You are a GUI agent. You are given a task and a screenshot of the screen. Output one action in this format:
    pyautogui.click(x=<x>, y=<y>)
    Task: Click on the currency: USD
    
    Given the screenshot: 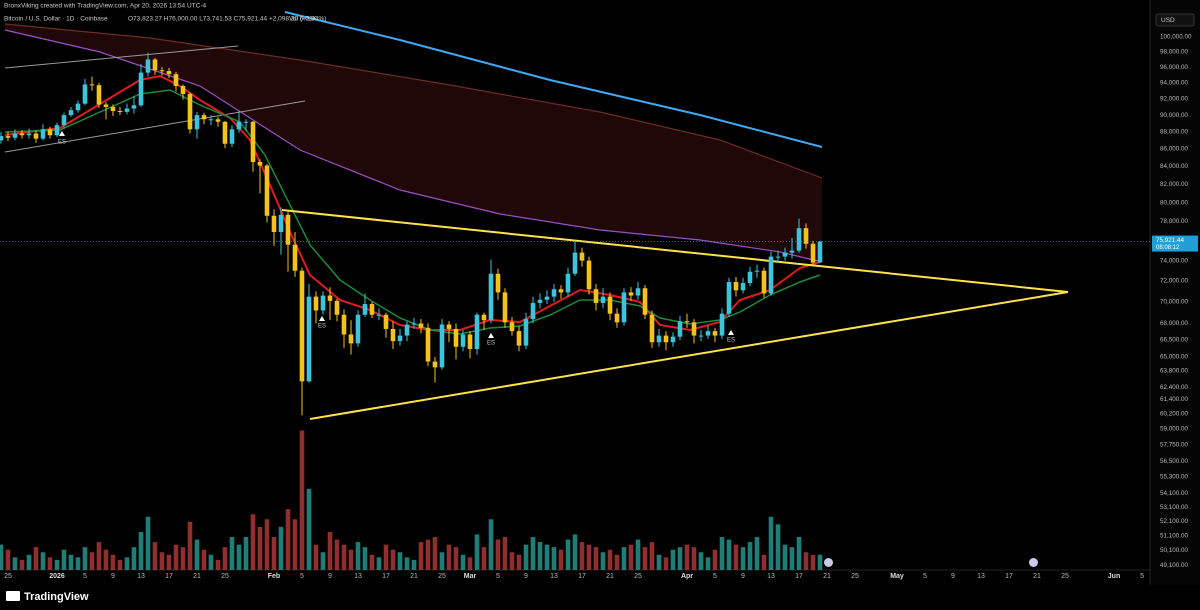 What is the action you would take?
    pyautogui.click(x=1168, y=20)
    